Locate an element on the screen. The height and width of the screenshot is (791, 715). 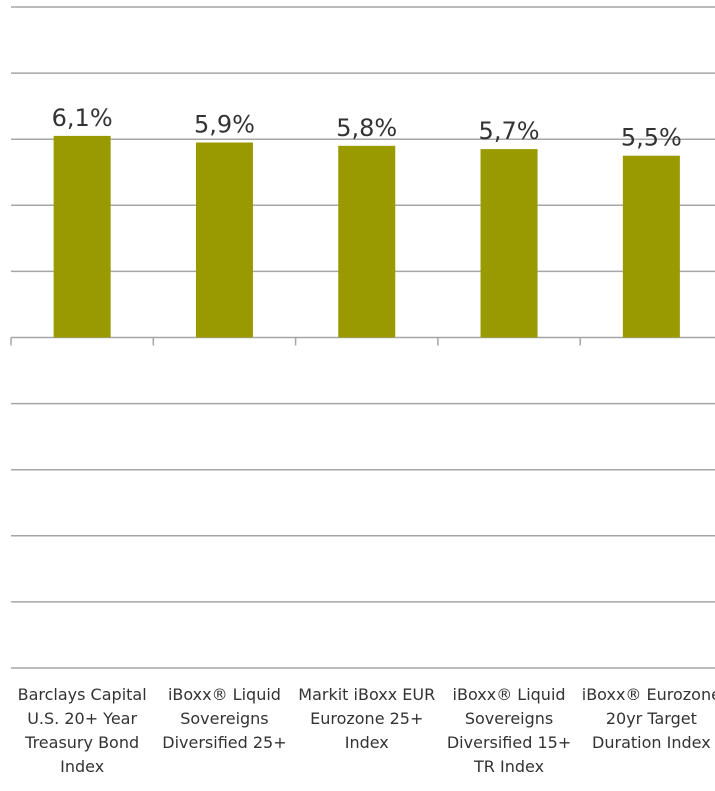
value-label: 5,8% is located at coordinates (366, 128).